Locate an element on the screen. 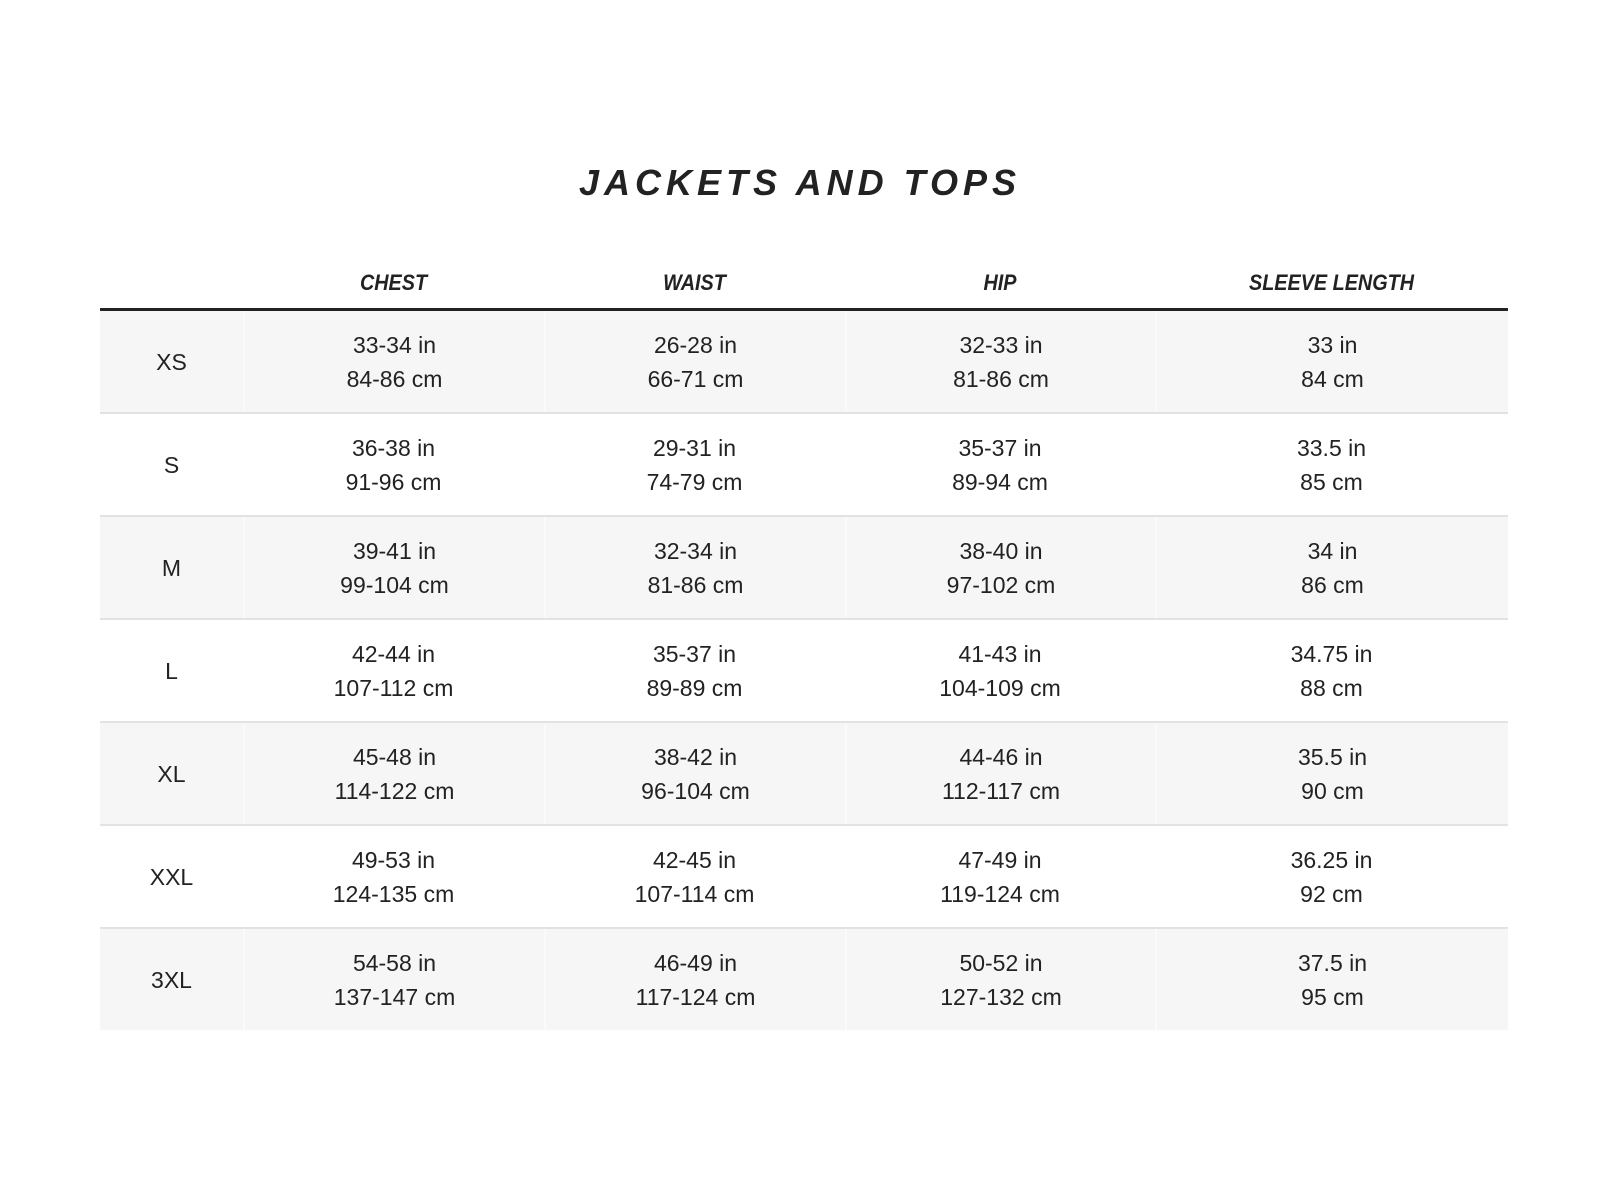  inches-value: 35.5 in is located at coordinates (1332, 756).